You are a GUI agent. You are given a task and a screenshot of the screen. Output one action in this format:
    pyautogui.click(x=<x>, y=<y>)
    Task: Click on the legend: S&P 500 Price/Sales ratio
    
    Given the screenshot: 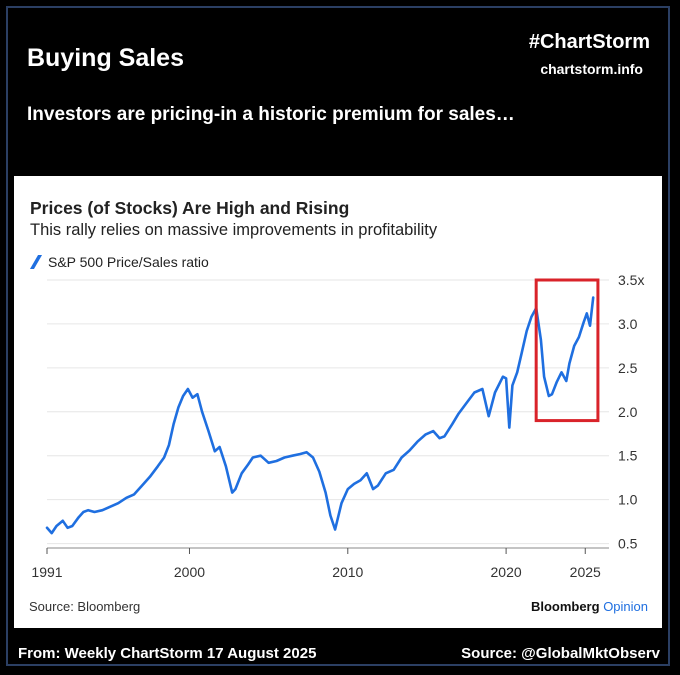 What is the action you would take?
    pyautogui.click(x=119, y=262)
    